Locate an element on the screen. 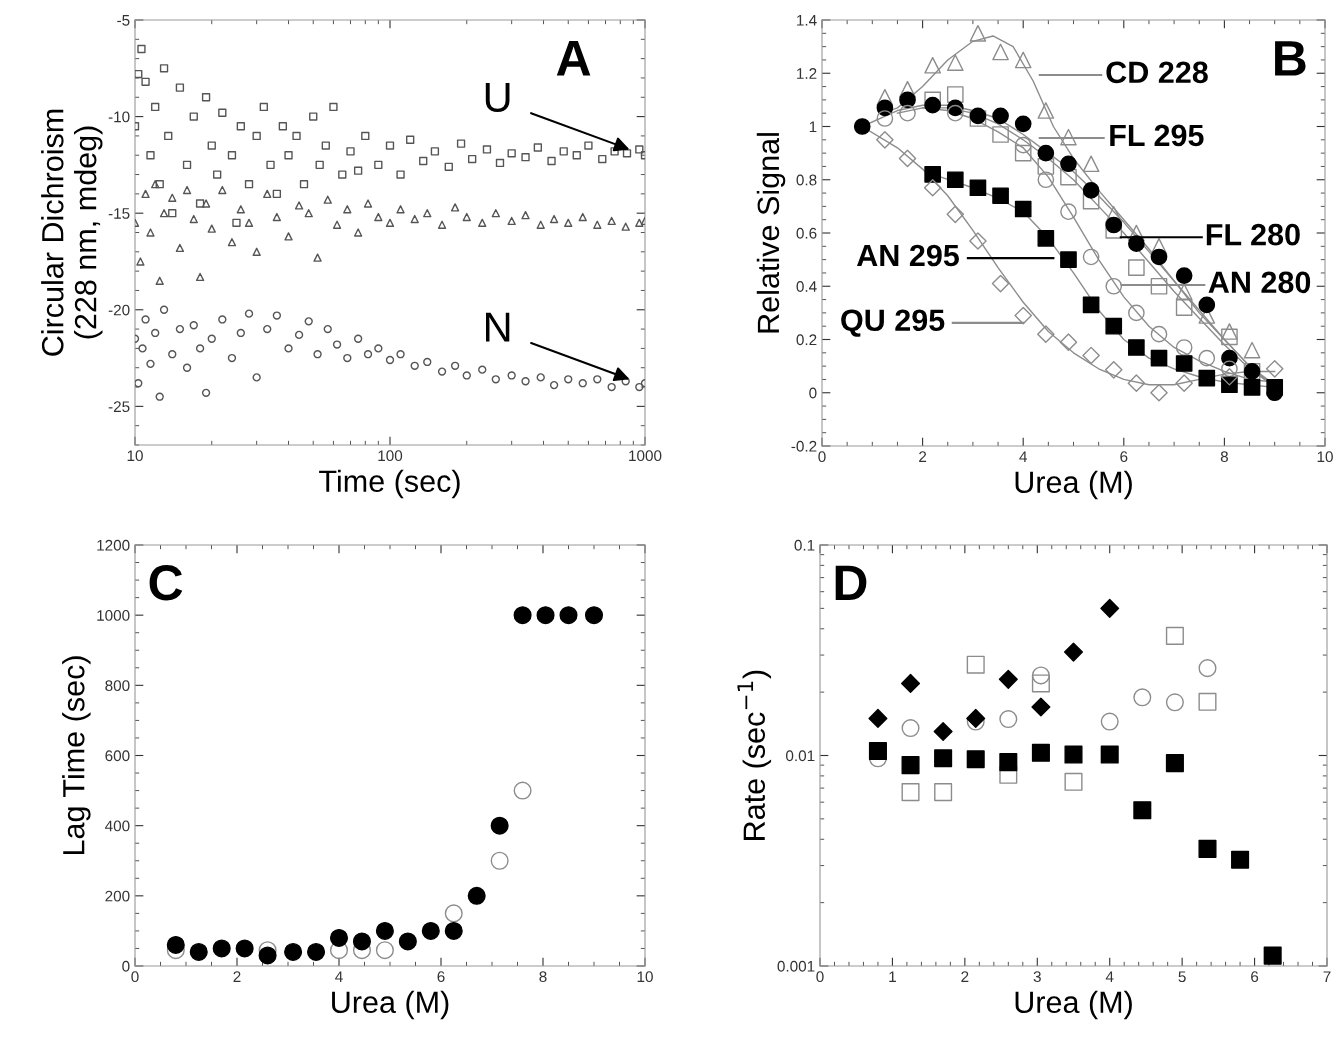 The width and height of the screenshot is (1336, 1038). y-tick-label: 0.001 is located at coordinates (796, 966).